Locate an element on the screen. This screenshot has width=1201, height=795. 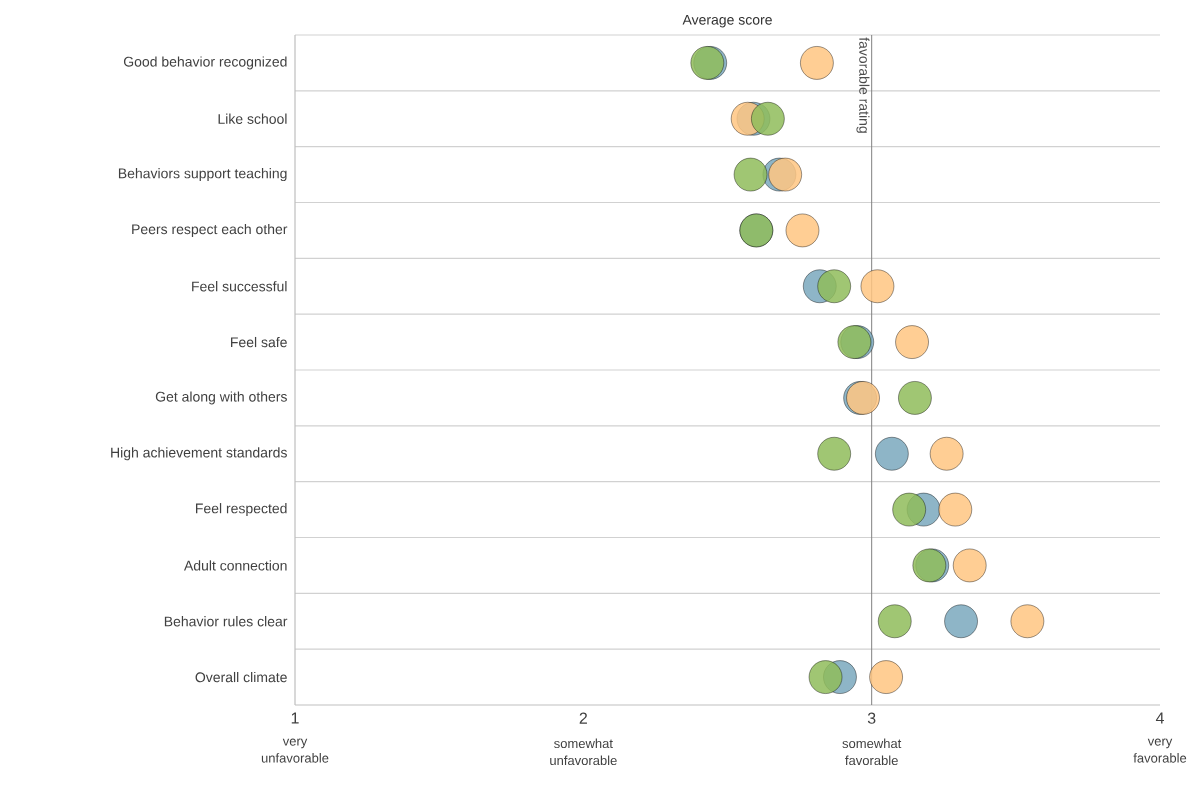
y-tick-label: Get along with others is located at coordinates (221, 398).